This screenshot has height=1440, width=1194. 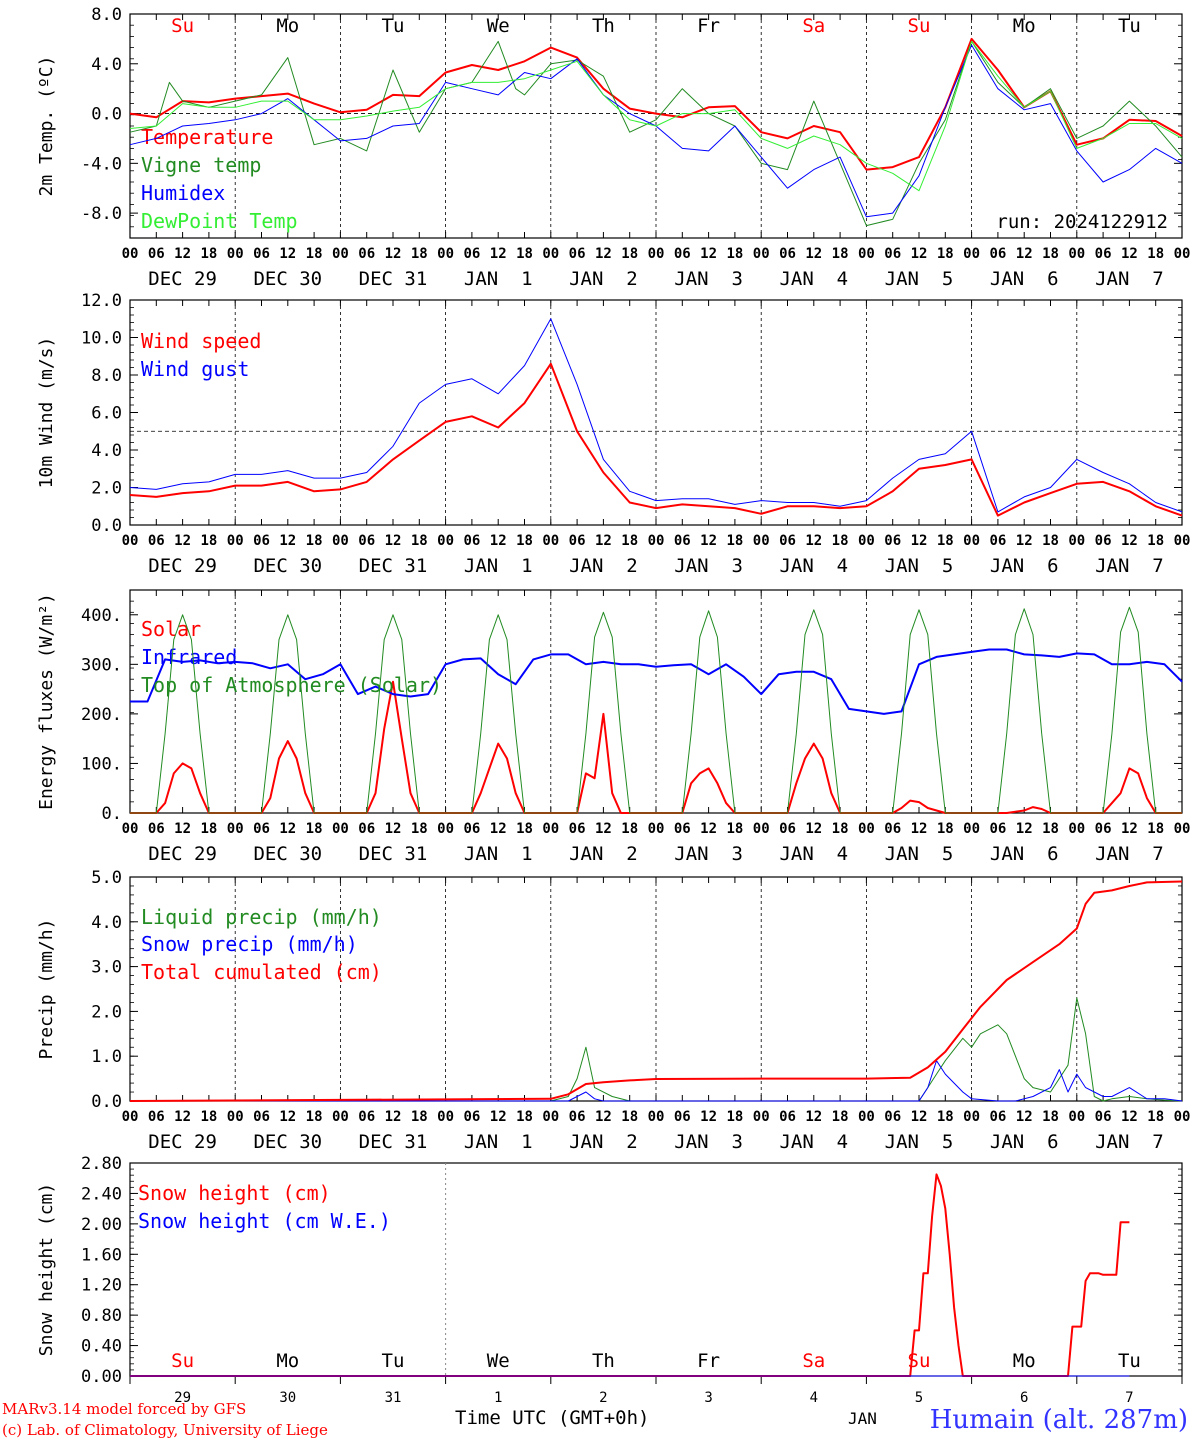 What do you see at coordinates (813, 1361) in the screenshot?
I see `day-of-week-label: Sa` at bounding box center [813, 1361].